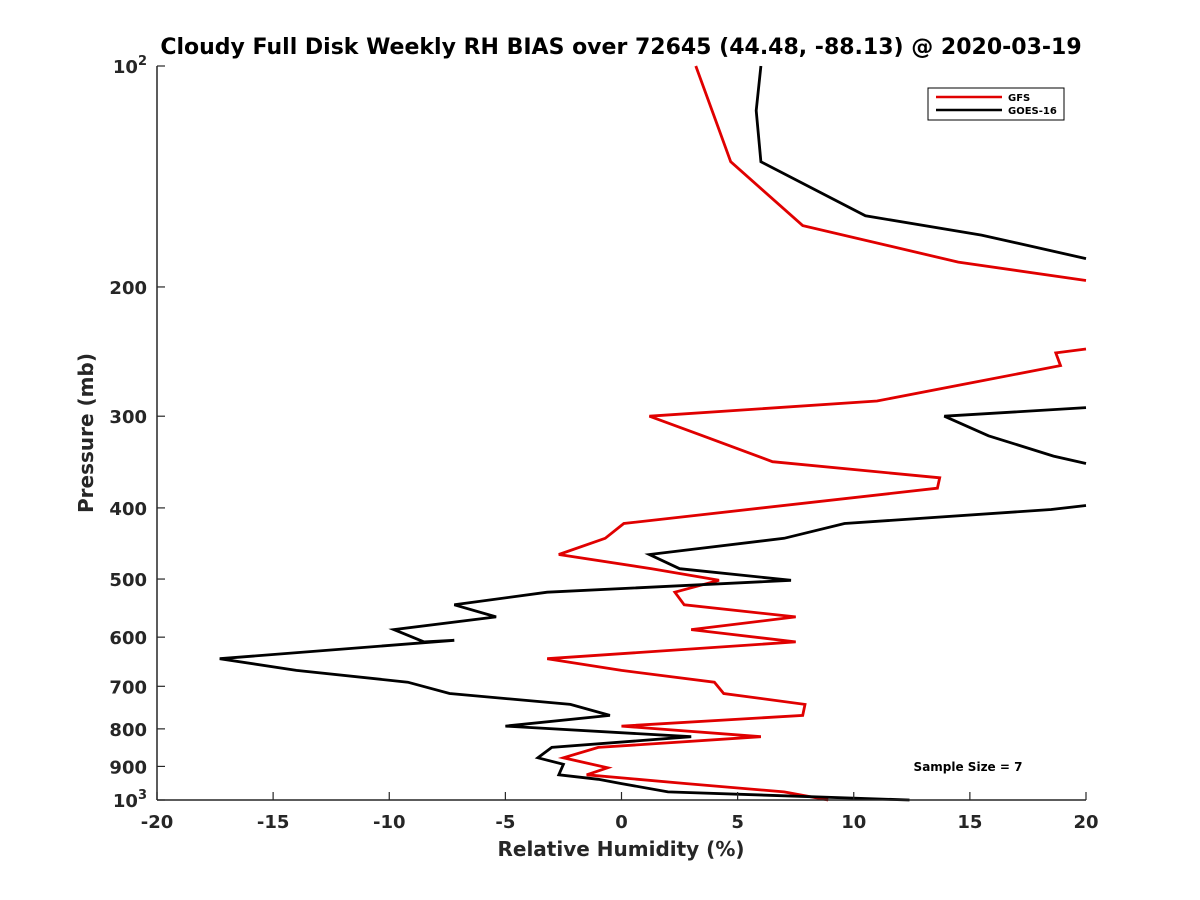 This screenshot has width=1200, height=900. What do you see at coordinates (128, 730) in the screenshot?
I see `y-tick-label: 800` at bounding box center [128, 730].